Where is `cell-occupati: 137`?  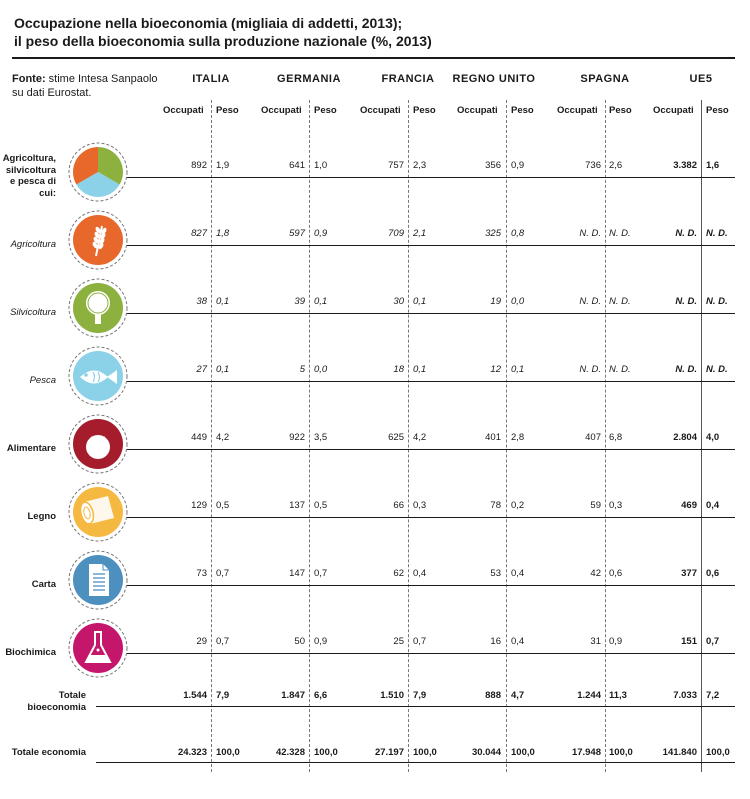 cell-occupati: 137 is located at coordinates (297, 505).